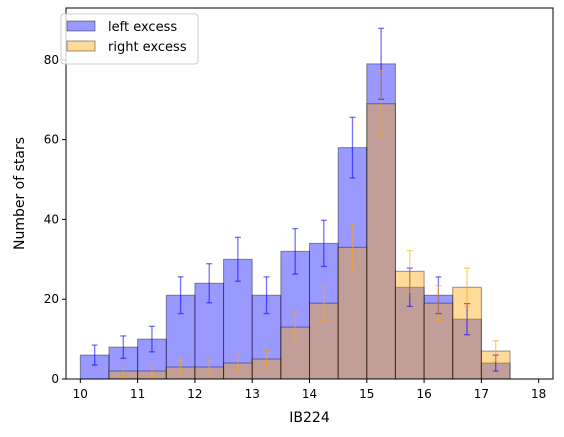 The height and width of the screenshot is (437, 564). I want to click on legend: left excess right excess, so click(129, 39).